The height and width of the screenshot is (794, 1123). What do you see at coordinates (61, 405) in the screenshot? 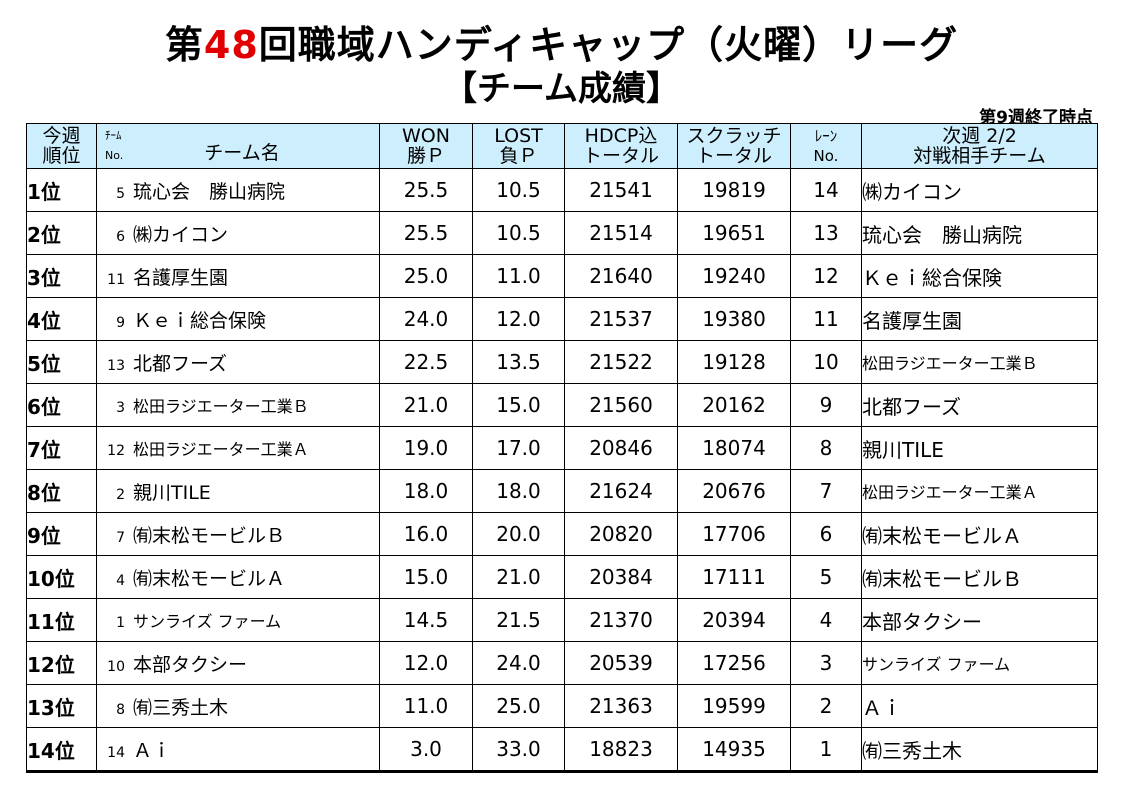
I see `rank-cell: 6位` at bounding box center [61, 405].